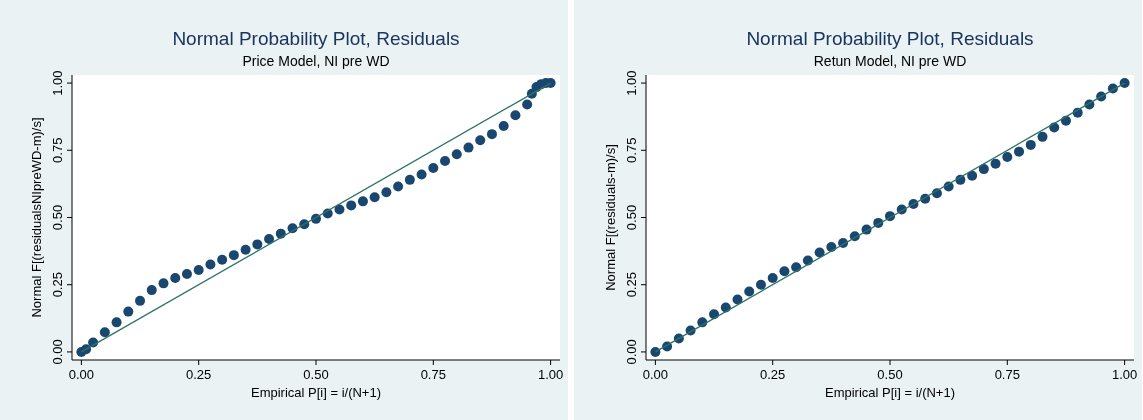 This screenshot has width=1143, height=420. I want to click on y-axis-title: Normal F[(residuals-m)/s], so click(610, 217).